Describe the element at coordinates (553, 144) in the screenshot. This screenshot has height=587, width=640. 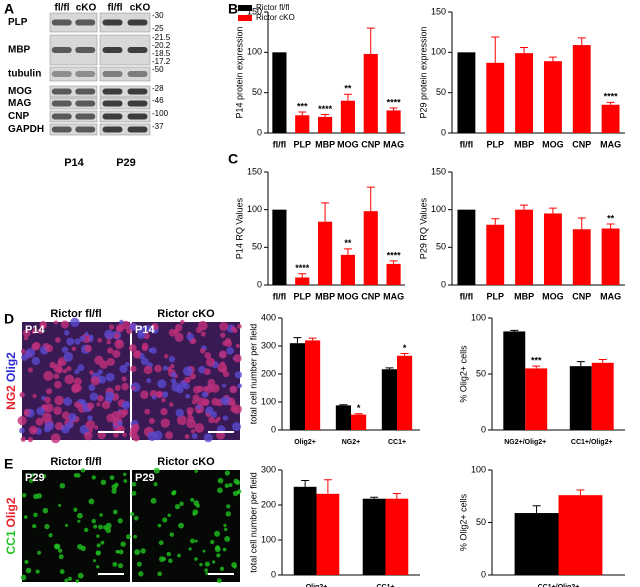
I see `x-tick-label: MOG` at that location.